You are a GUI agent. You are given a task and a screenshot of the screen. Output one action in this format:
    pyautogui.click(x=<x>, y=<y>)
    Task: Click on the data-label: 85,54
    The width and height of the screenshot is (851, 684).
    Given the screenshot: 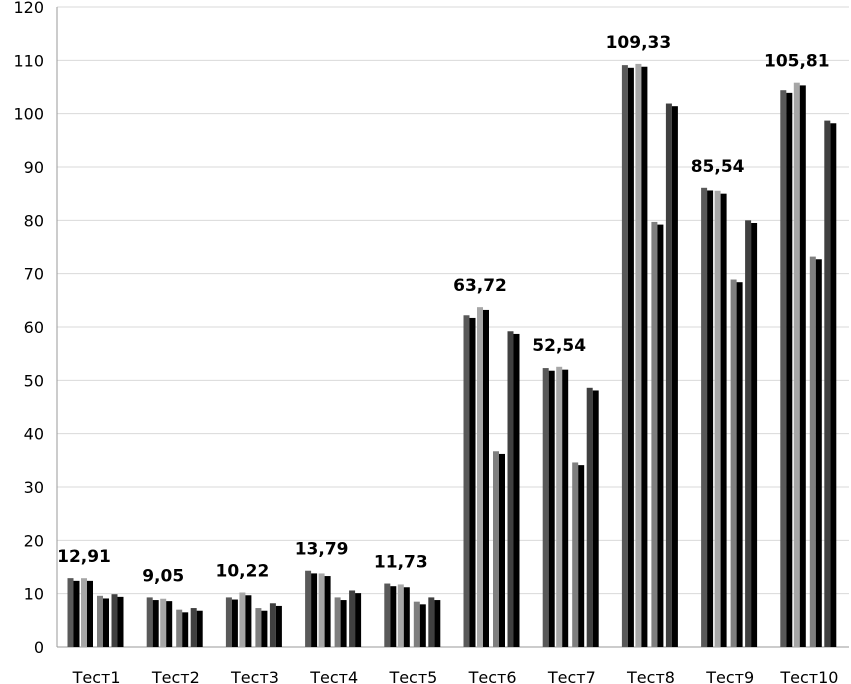 What is the action you would take?
    pyautogui.click(x=718, y=167)
    